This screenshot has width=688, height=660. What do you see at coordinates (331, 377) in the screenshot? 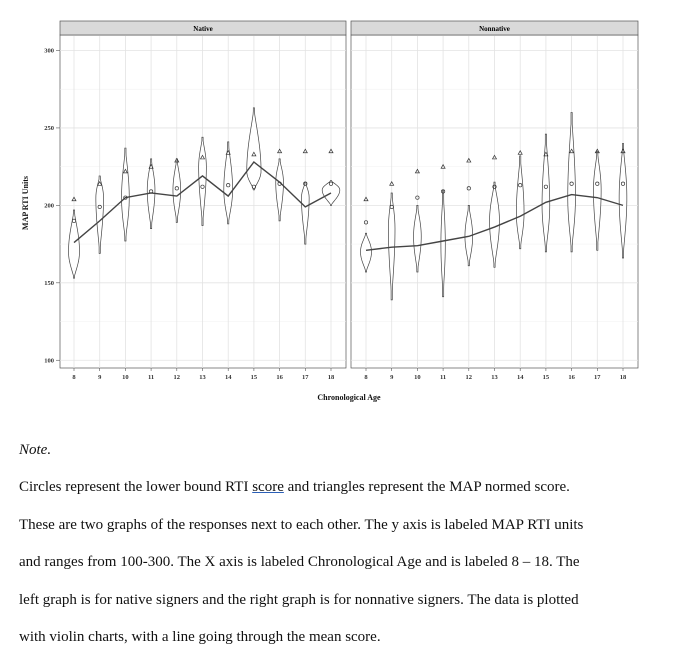
I see `x-tick-label: 18` at bounding box center [331, 377].